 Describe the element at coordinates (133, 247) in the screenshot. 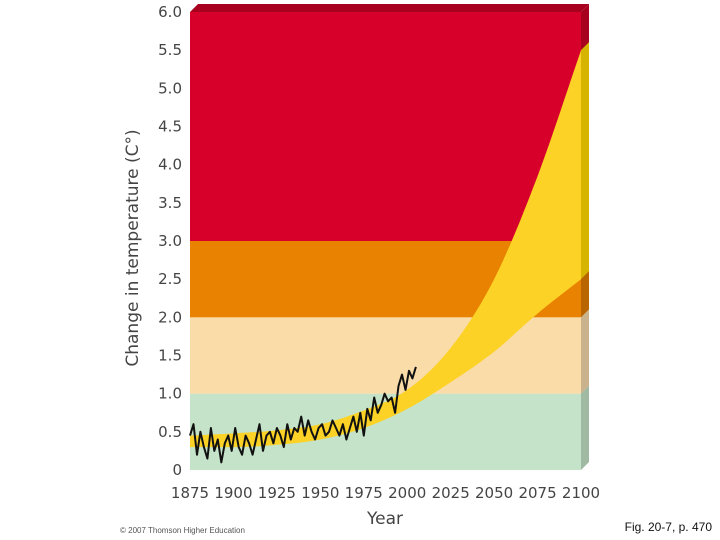

I see `y-axis-title: Change in temperature (C°)` at that location.